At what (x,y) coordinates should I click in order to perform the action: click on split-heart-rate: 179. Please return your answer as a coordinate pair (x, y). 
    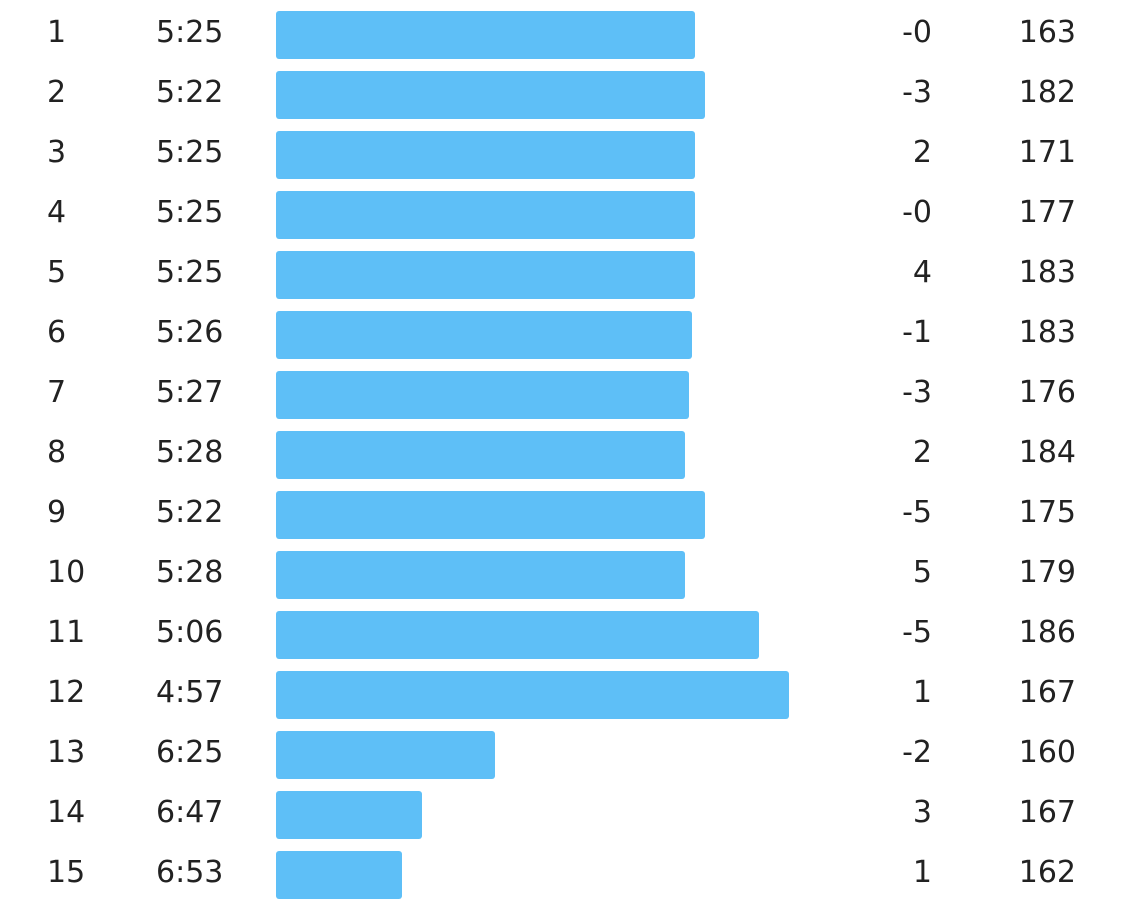
    Looking at the image, I should click on (1047, 572).